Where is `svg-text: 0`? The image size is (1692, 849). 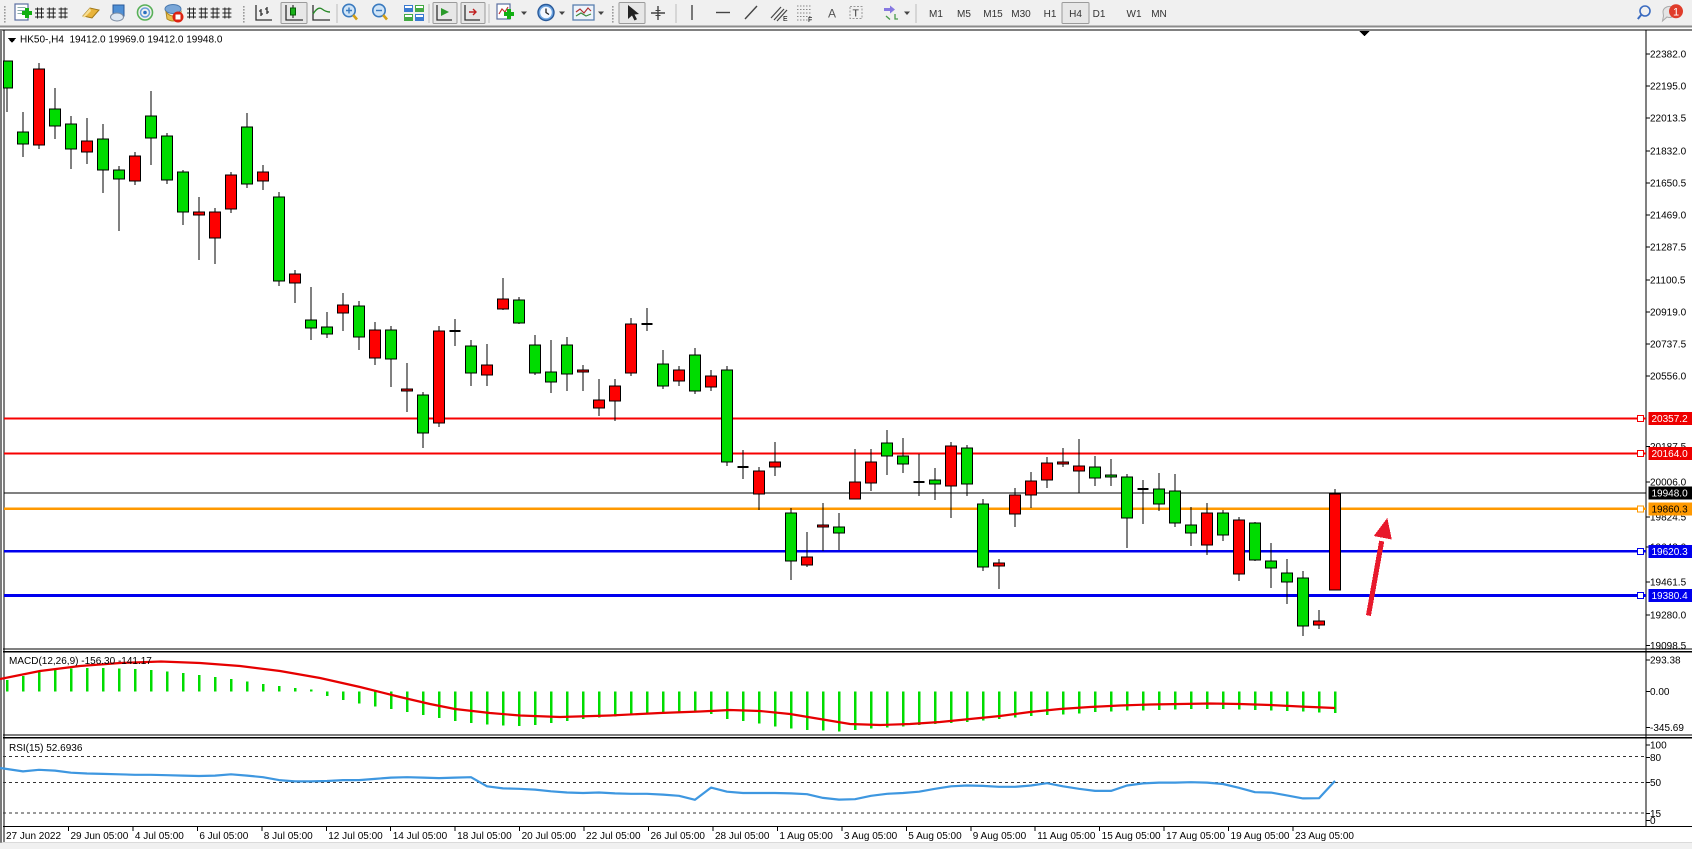
svg-text: 0 is located at coordinates (1653, 821).